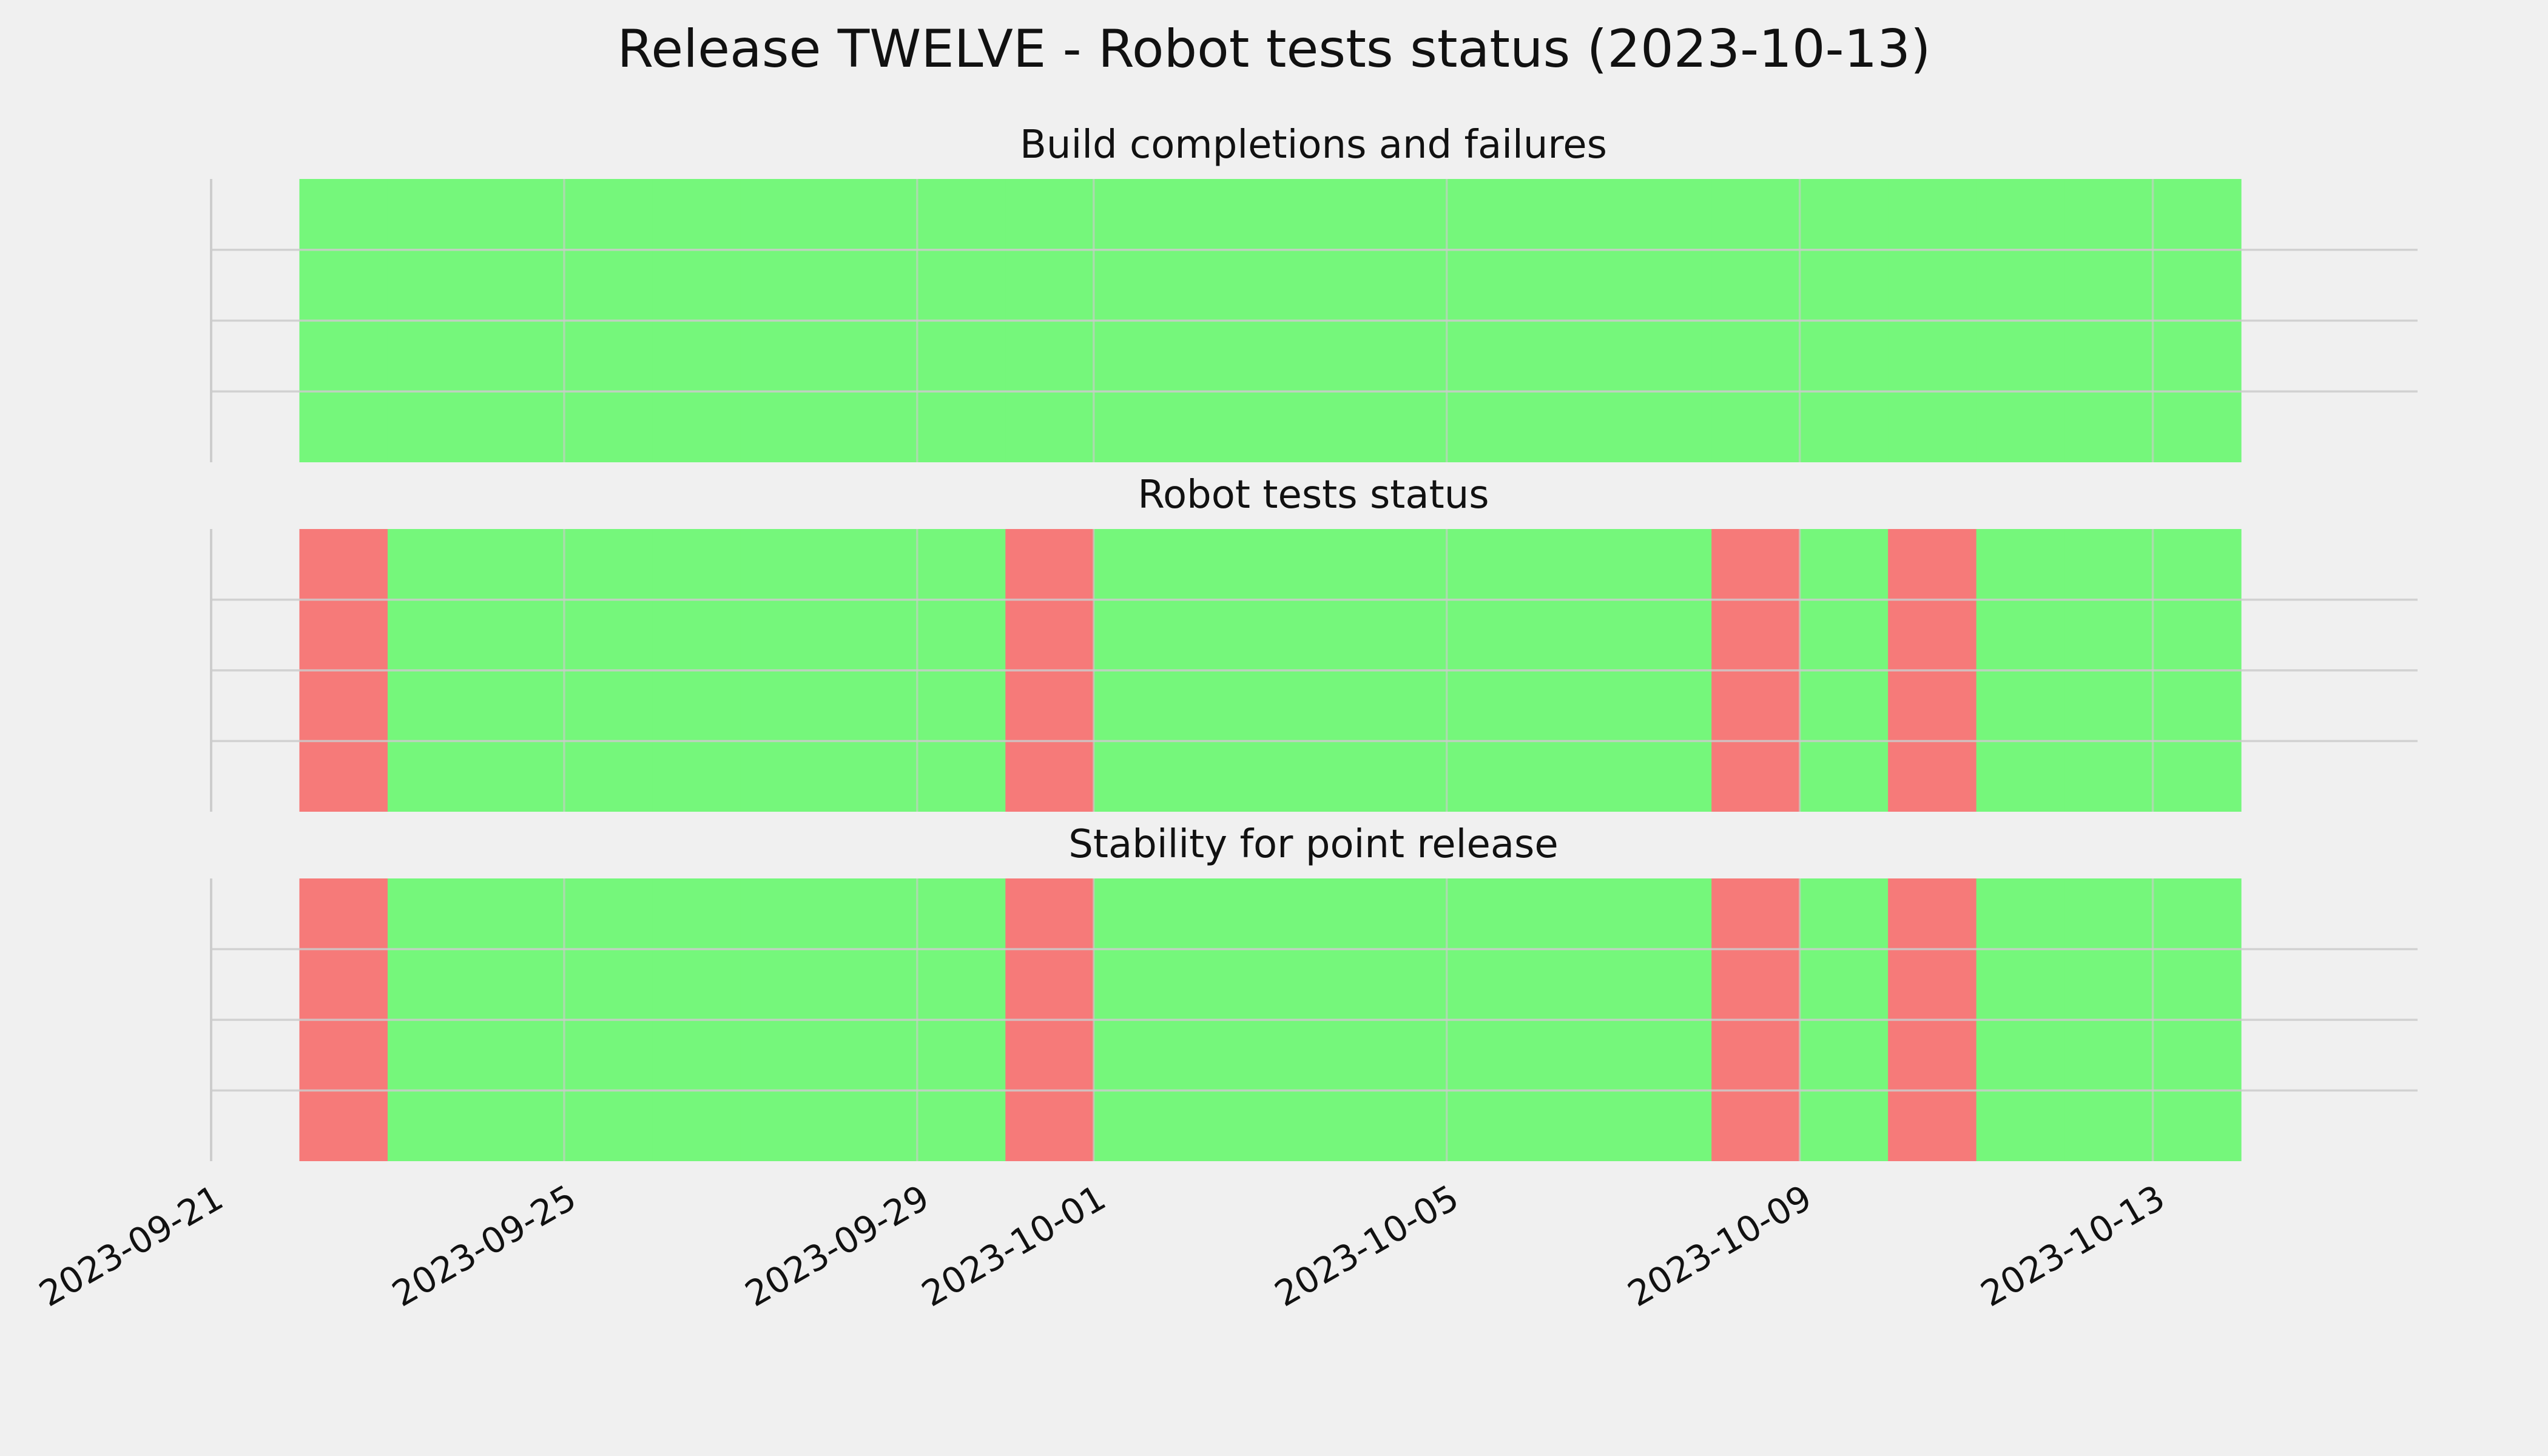 Image resolution: width=2548 pixels, height=1456 pixels. Describe the element at coordinates (1313, 495) in the screenshot. I see `panel-robot-tests-title: Robot tests status` at that location.